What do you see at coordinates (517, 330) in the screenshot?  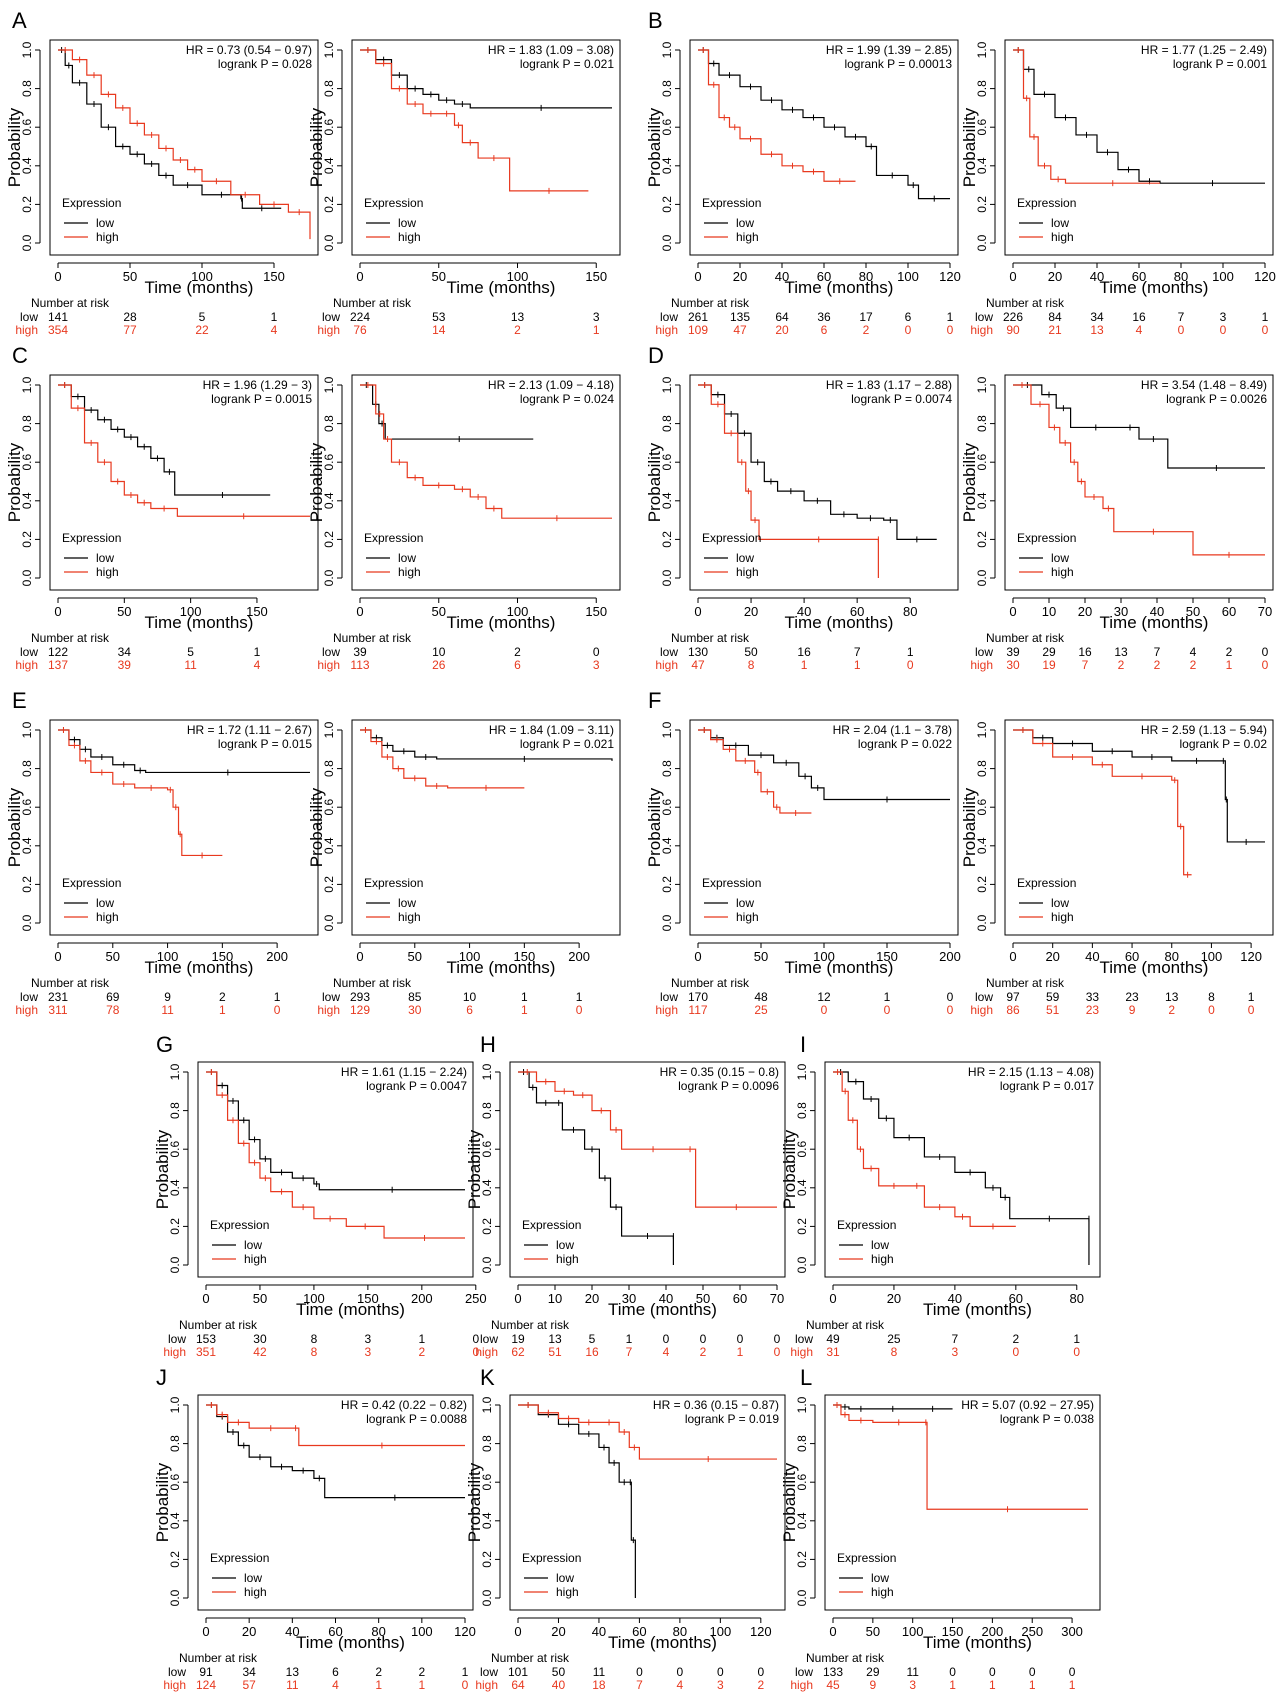 I see `risk-count-high: 2` at bounding box center [517, 330].